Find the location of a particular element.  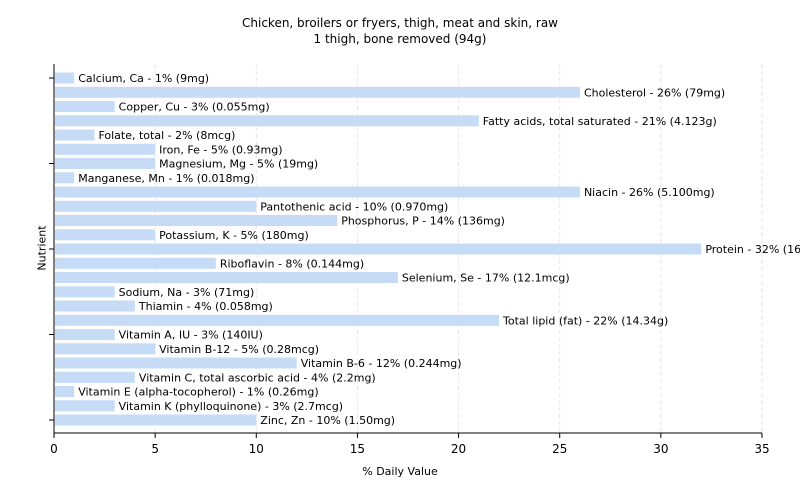

data-label: Vitamin B-12 - 5% (0.28mcg) is located at coordinates (239, 349).